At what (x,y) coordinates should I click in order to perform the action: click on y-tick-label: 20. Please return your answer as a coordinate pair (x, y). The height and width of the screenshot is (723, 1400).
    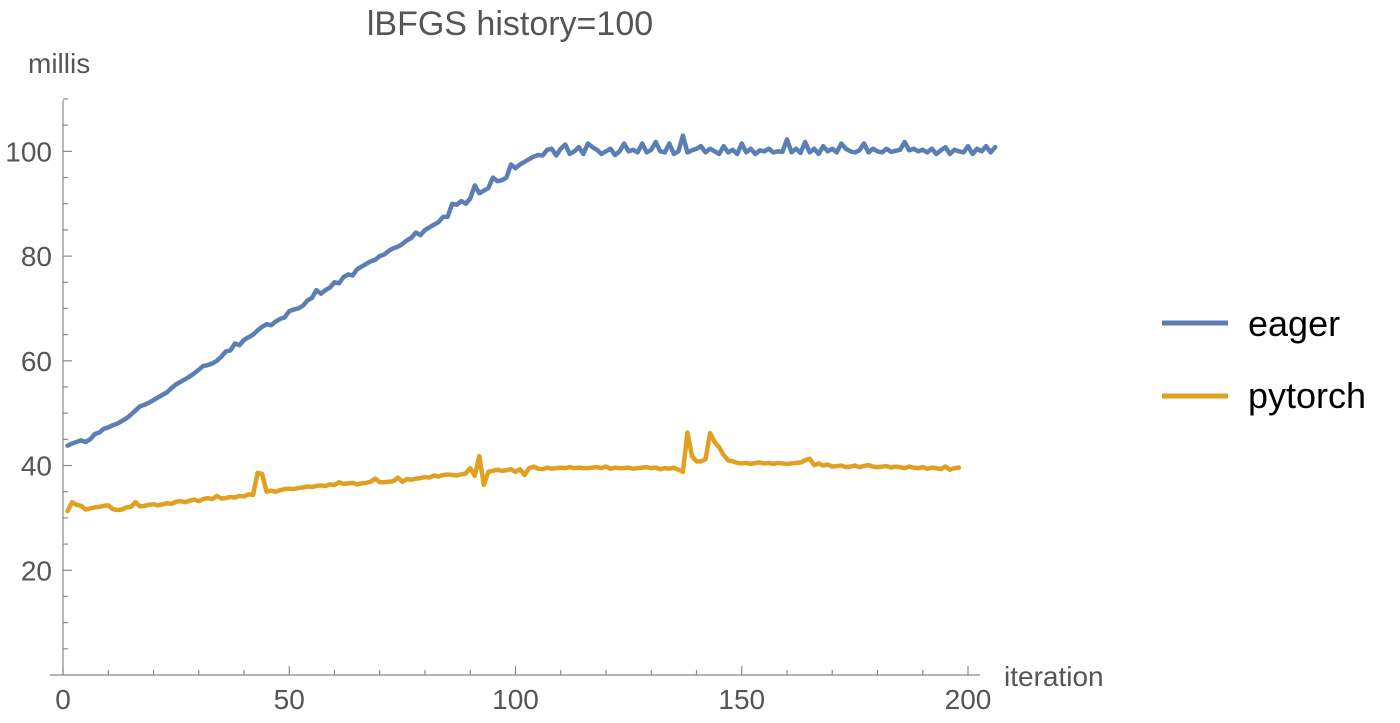
    Looking at the image, I should click on (36, 570).